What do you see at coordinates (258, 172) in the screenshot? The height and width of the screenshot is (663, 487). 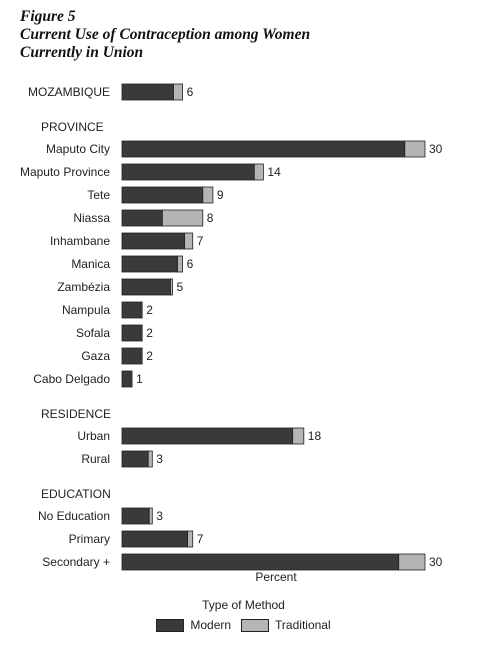 I see `bar-traditional-maputo-province` at bounding box center [258, 172].